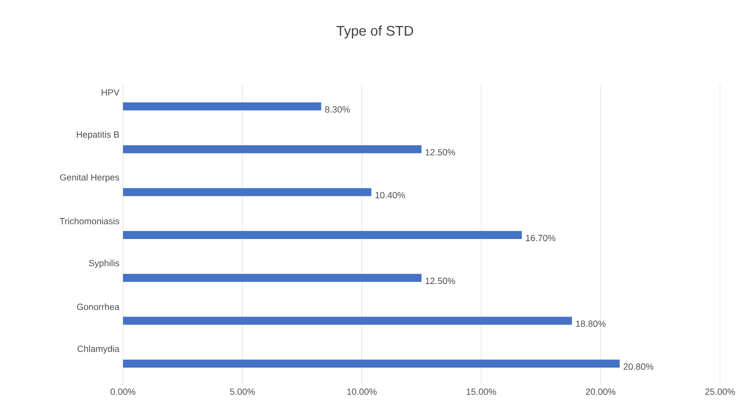  I want to click on data-label: 10.40%, so click(390, 195).